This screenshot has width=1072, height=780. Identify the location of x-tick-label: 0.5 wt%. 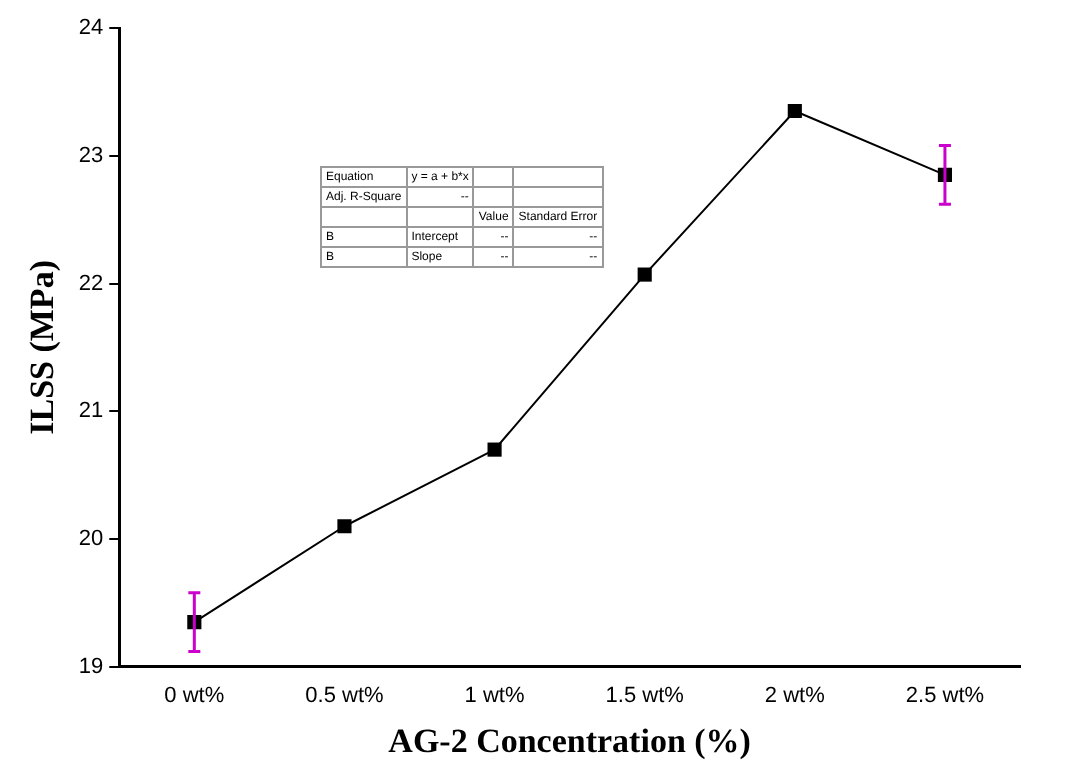
(345, 696).